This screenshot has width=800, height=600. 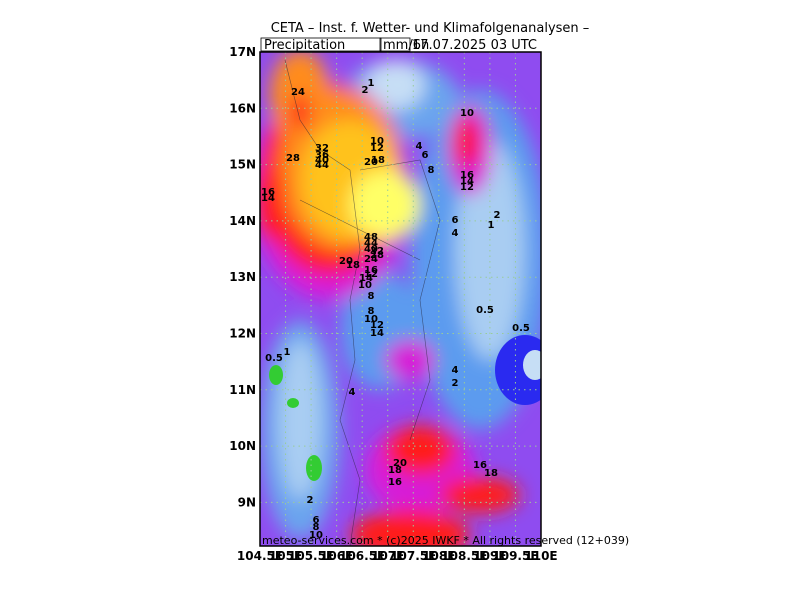 I want to click on x-tick-label: 104.5E, so click(x=260, y=556).